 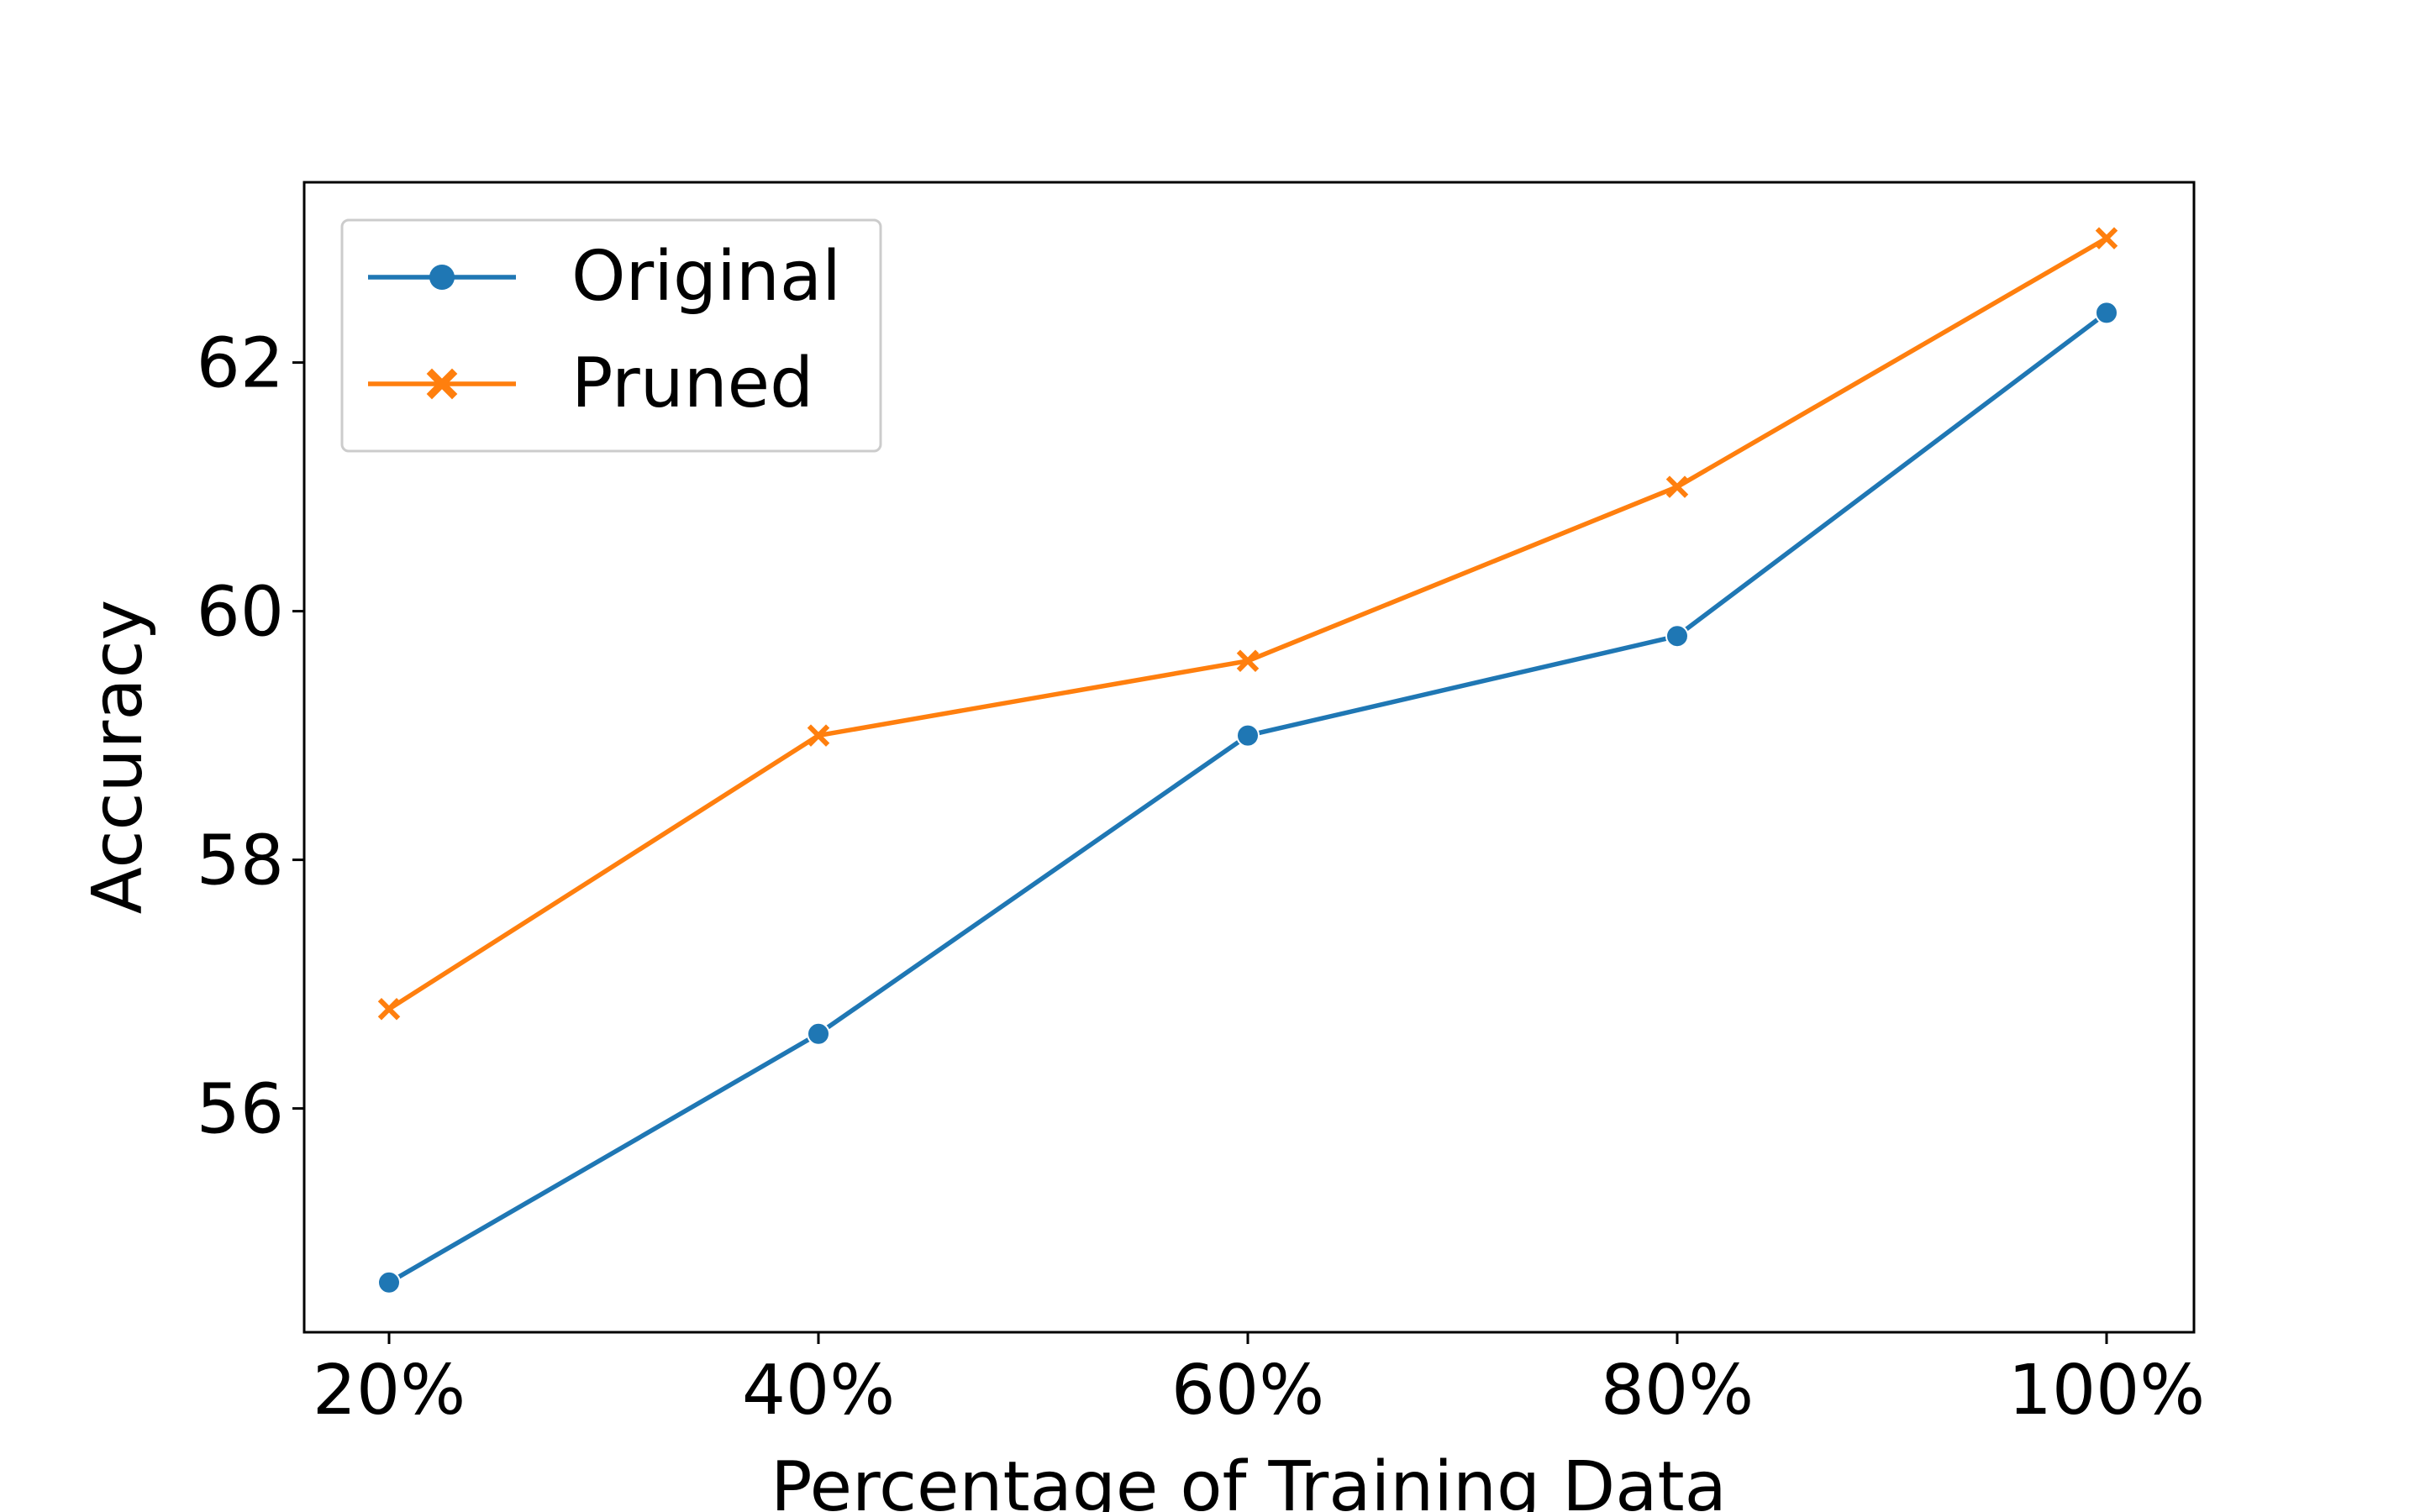 What do you see at coordinates (2106, 1391) in the screenshot?
I see `x-tick-label: 100%` at bounding box center [2106, 1391].